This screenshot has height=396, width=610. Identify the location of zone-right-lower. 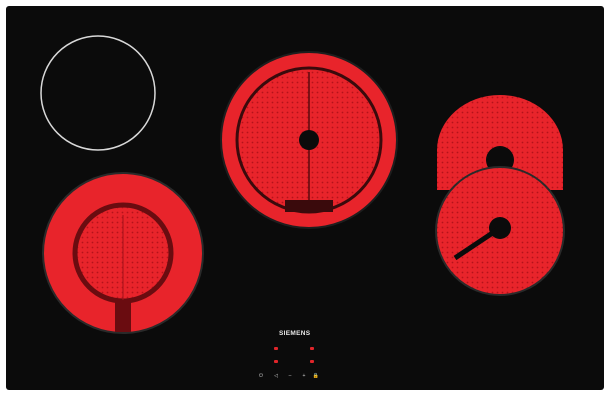
(500, 231).